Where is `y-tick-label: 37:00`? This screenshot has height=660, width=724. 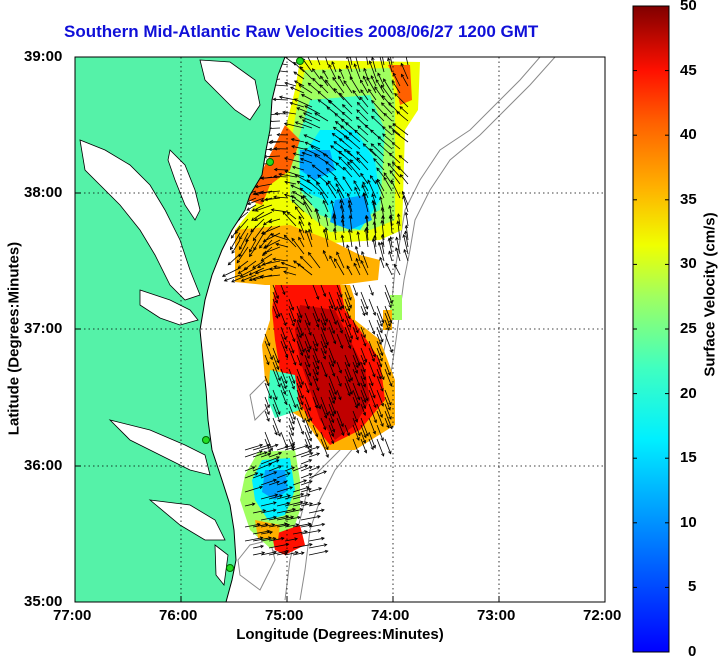 y-tick-label: 37:00 is located at coordinates (43, 328).